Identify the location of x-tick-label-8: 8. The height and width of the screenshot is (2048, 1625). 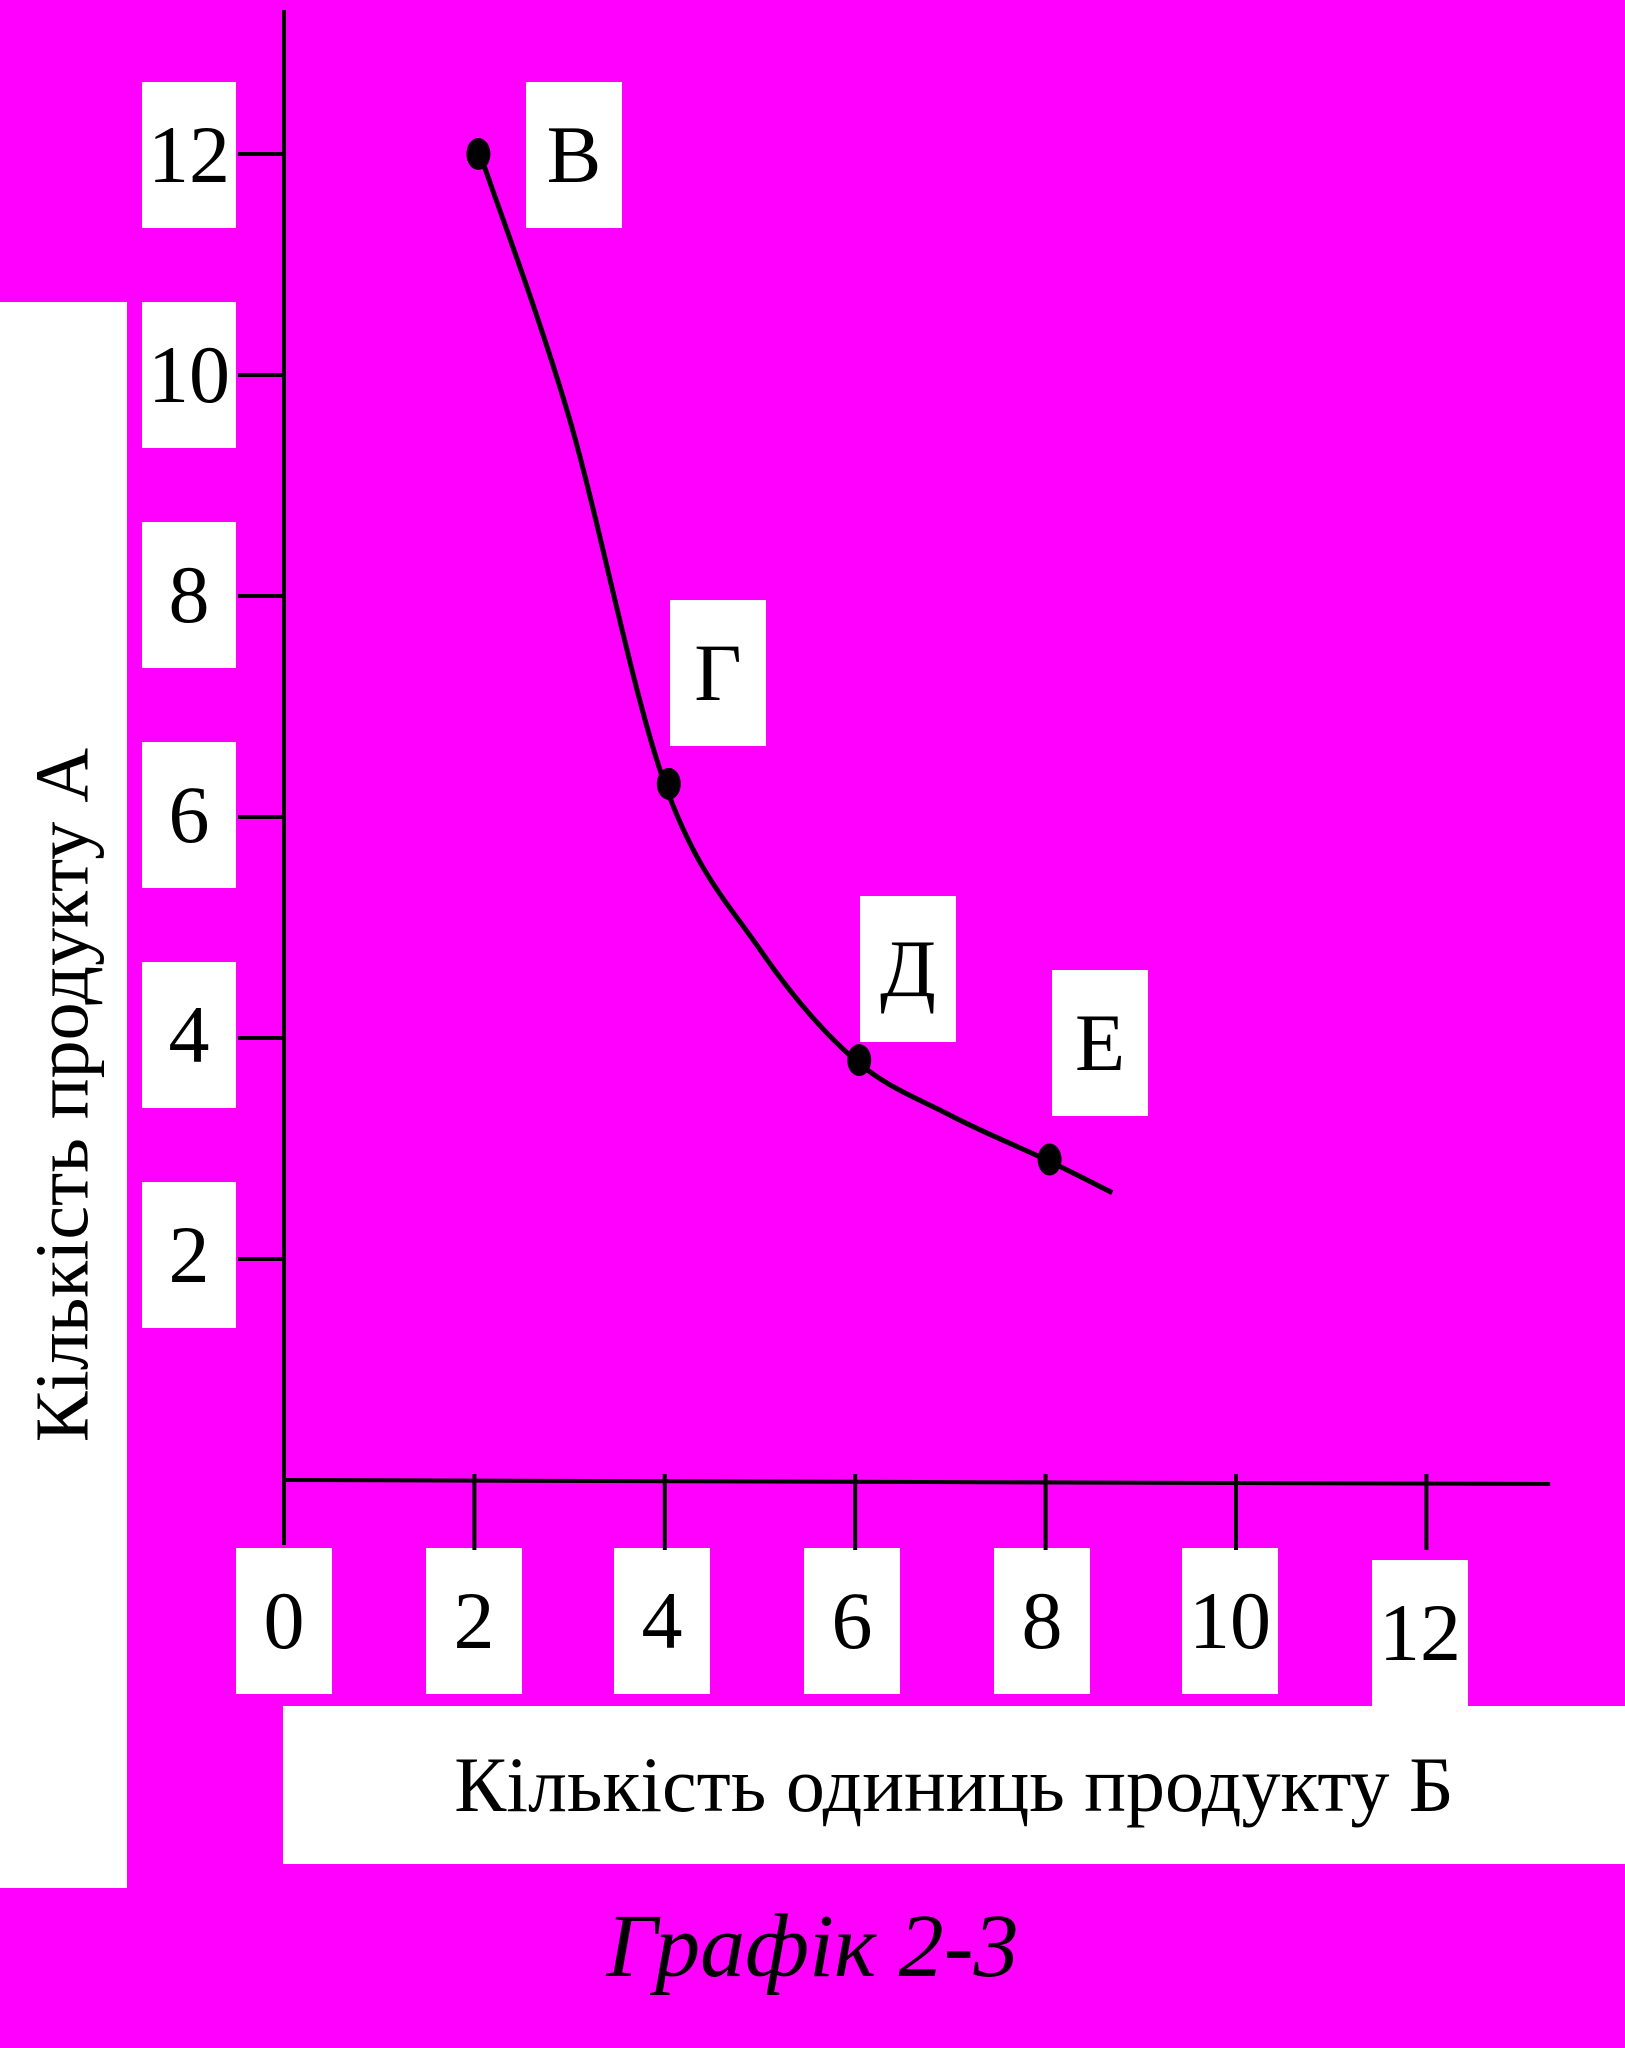
(1042, 1621).